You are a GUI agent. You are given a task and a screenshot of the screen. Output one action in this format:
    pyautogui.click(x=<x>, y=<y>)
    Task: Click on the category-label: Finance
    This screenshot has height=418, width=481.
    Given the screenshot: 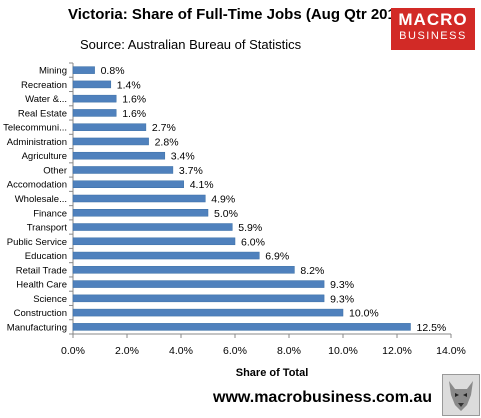 What is the action you would take?
    pyautogui.click(x=50, y=213)
    